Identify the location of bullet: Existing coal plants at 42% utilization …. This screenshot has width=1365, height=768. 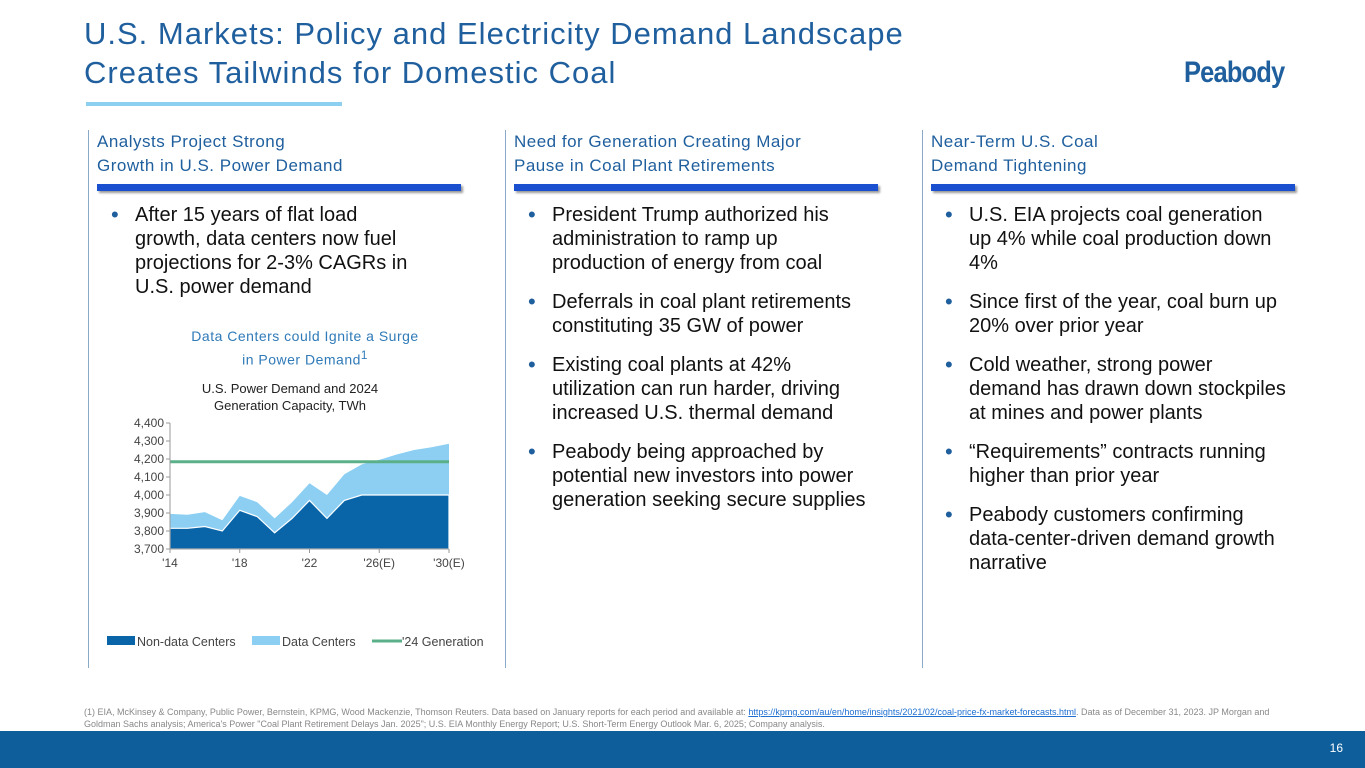
(686, 389).